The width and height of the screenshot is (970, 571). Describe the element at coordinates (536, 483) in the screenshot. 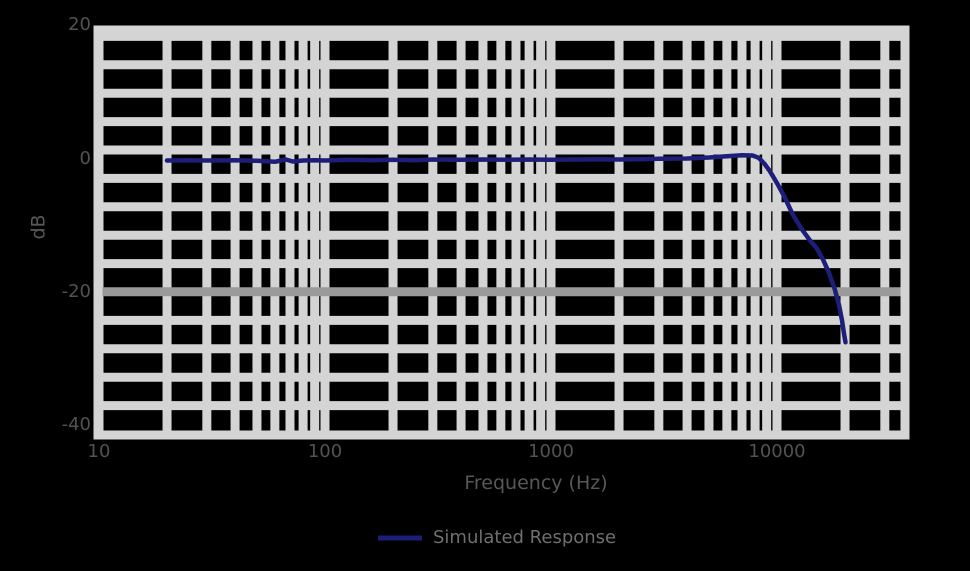

I see `x-axis-label: Frequency (Hz)` at that location.